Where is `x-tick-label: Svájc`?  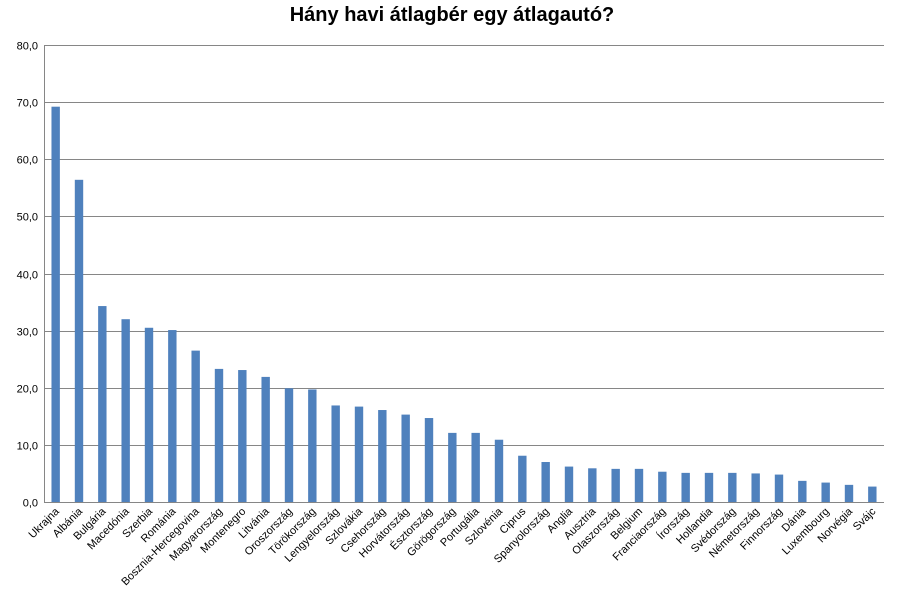
x-tick-label: Svájc is located at coordinates (865, 519).